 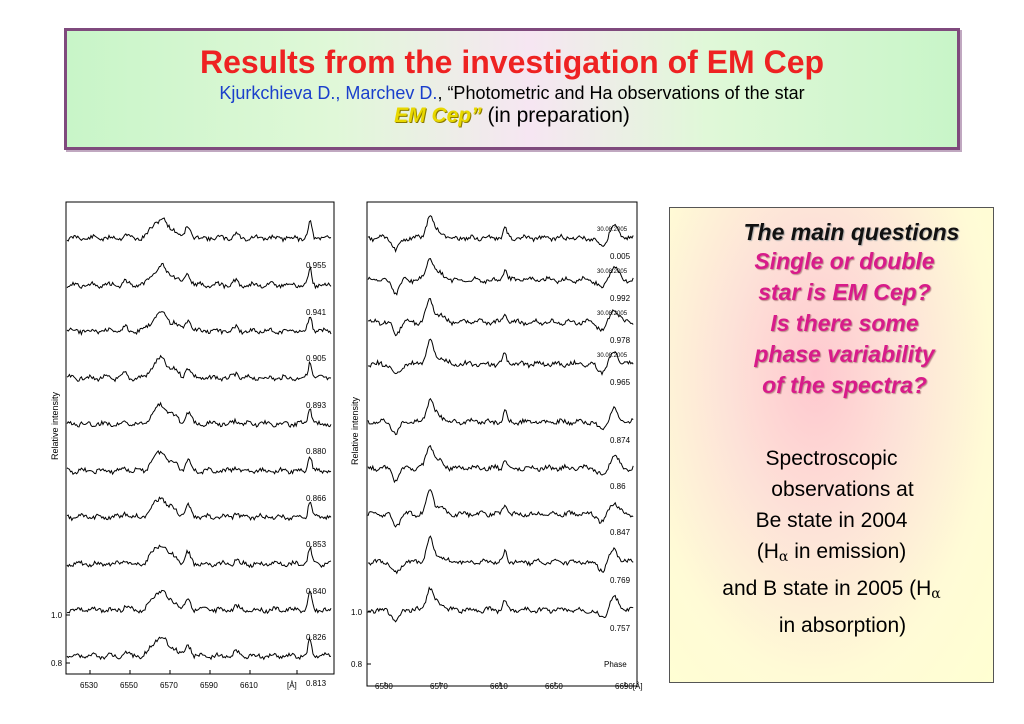 I want to click on left-xtick-6: [Å], so click(x=292, y=685).